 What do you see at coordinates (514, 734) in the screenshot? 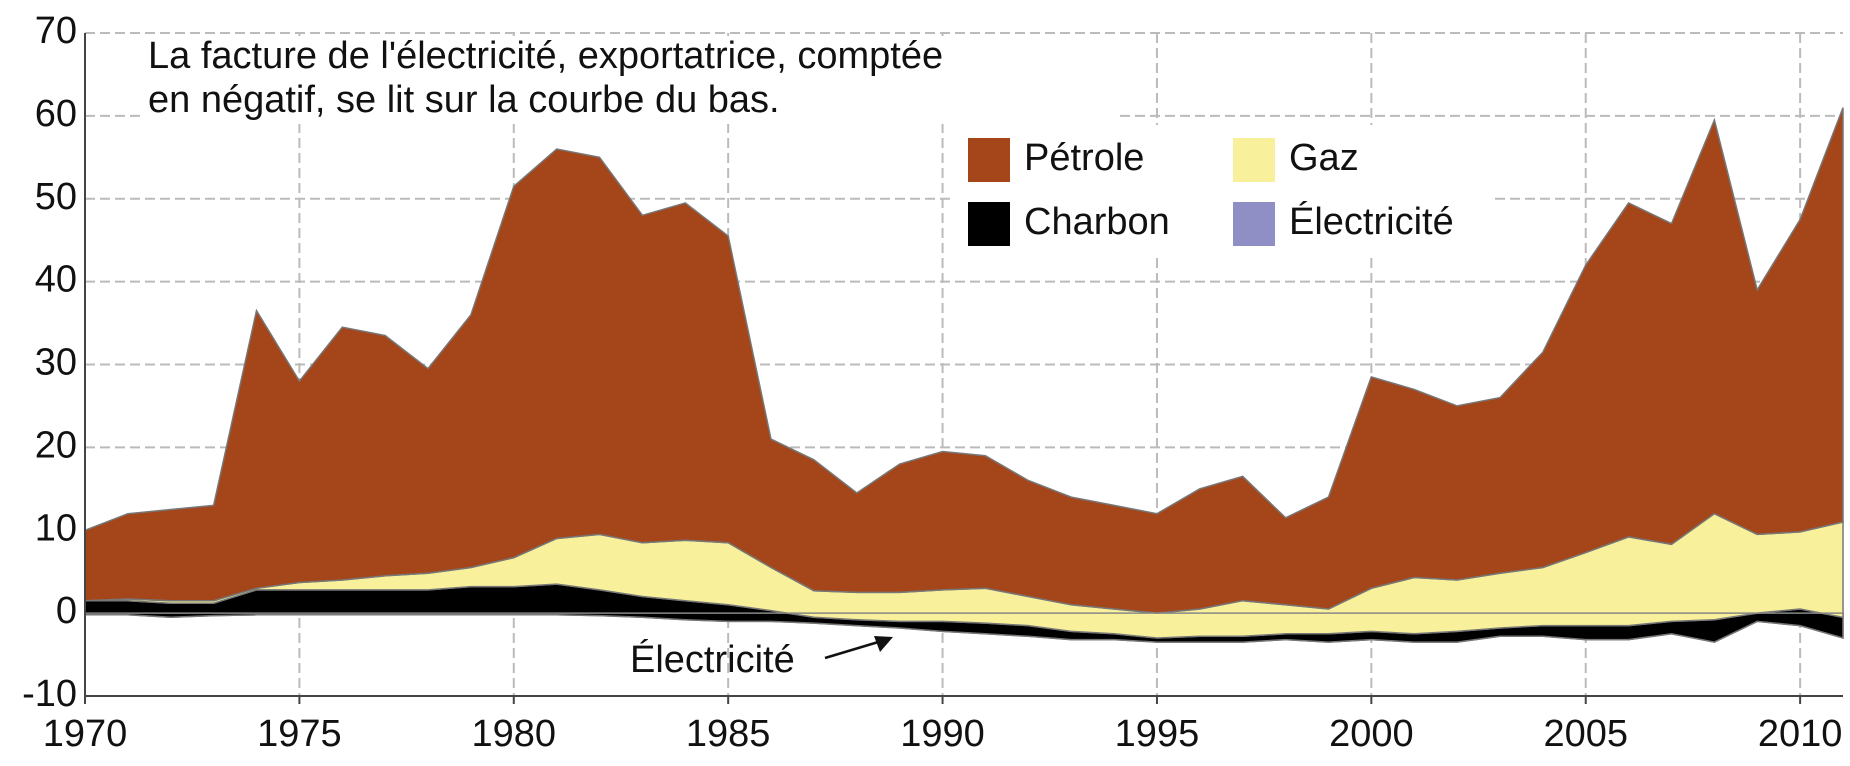
I see `x-tick-label: 1980` at bounding box center [514, 734].